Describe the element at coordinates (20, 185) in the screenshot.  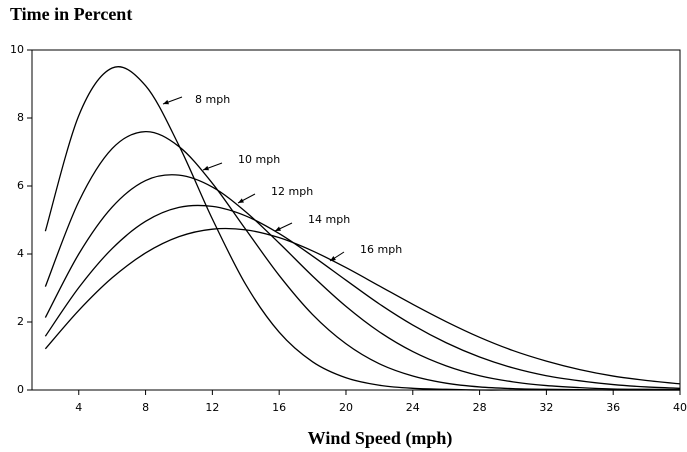
I see `y-tick-label: 6` at that location.